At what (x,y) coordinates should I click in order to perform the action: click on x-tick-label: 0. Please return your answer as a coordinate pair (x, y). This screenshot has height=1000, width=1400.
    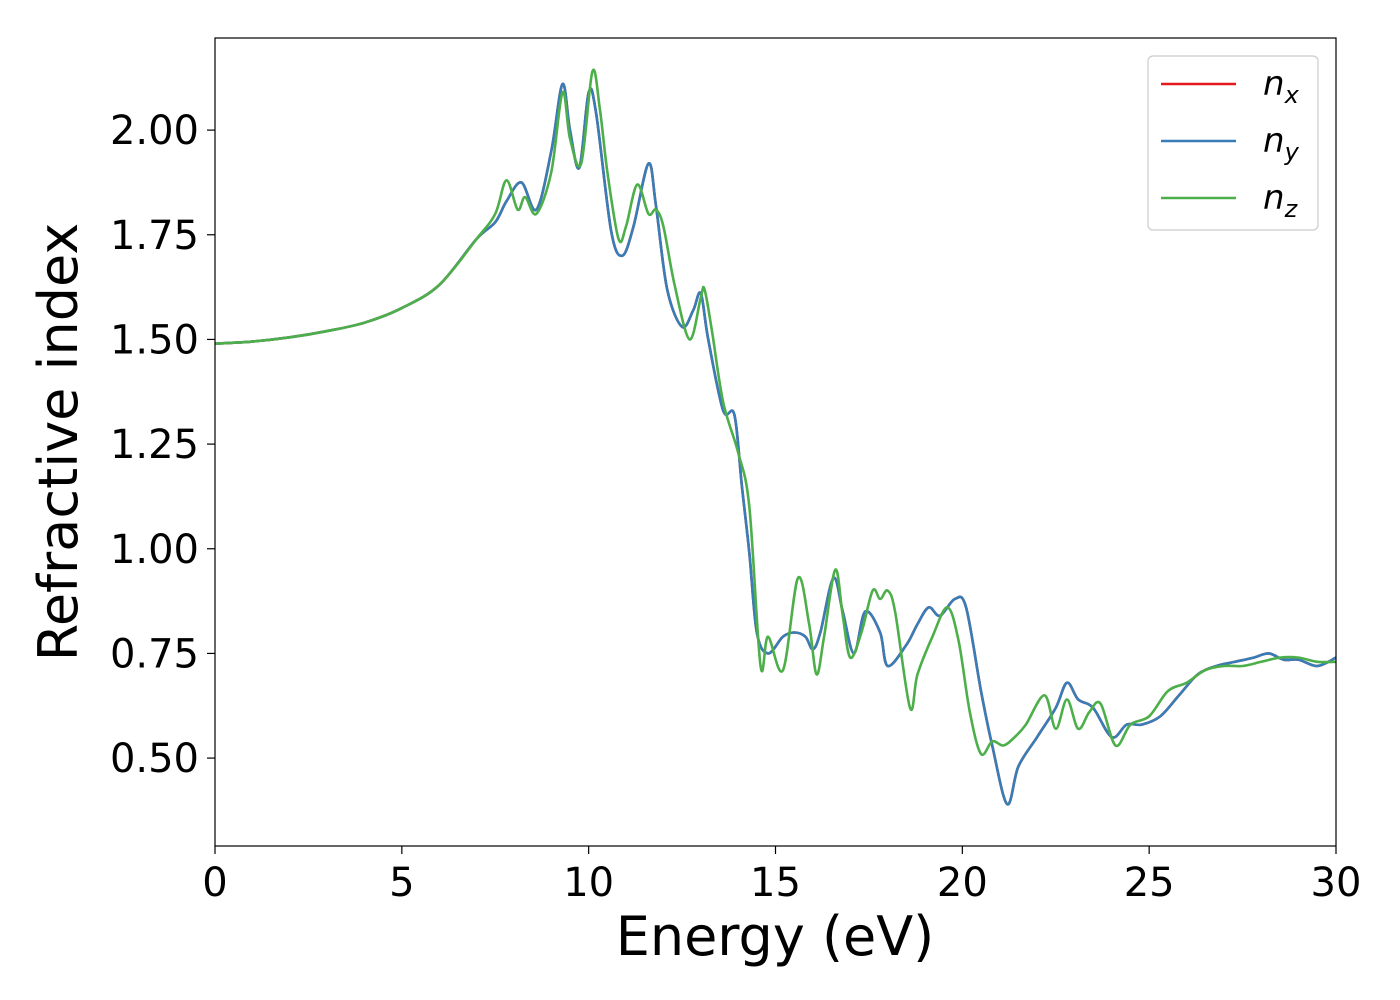
    Looking at the image, I should click on (214, 883).